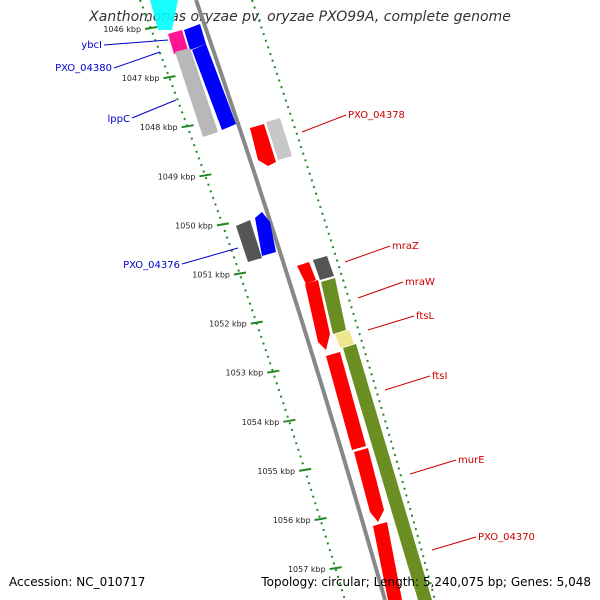 The width and height of the screenshot is (600, 600). What do you see at coordinates (141, 78) in the screenshot?
I see `tick-label: 1047 kbp` at bounding box center [141, 78].